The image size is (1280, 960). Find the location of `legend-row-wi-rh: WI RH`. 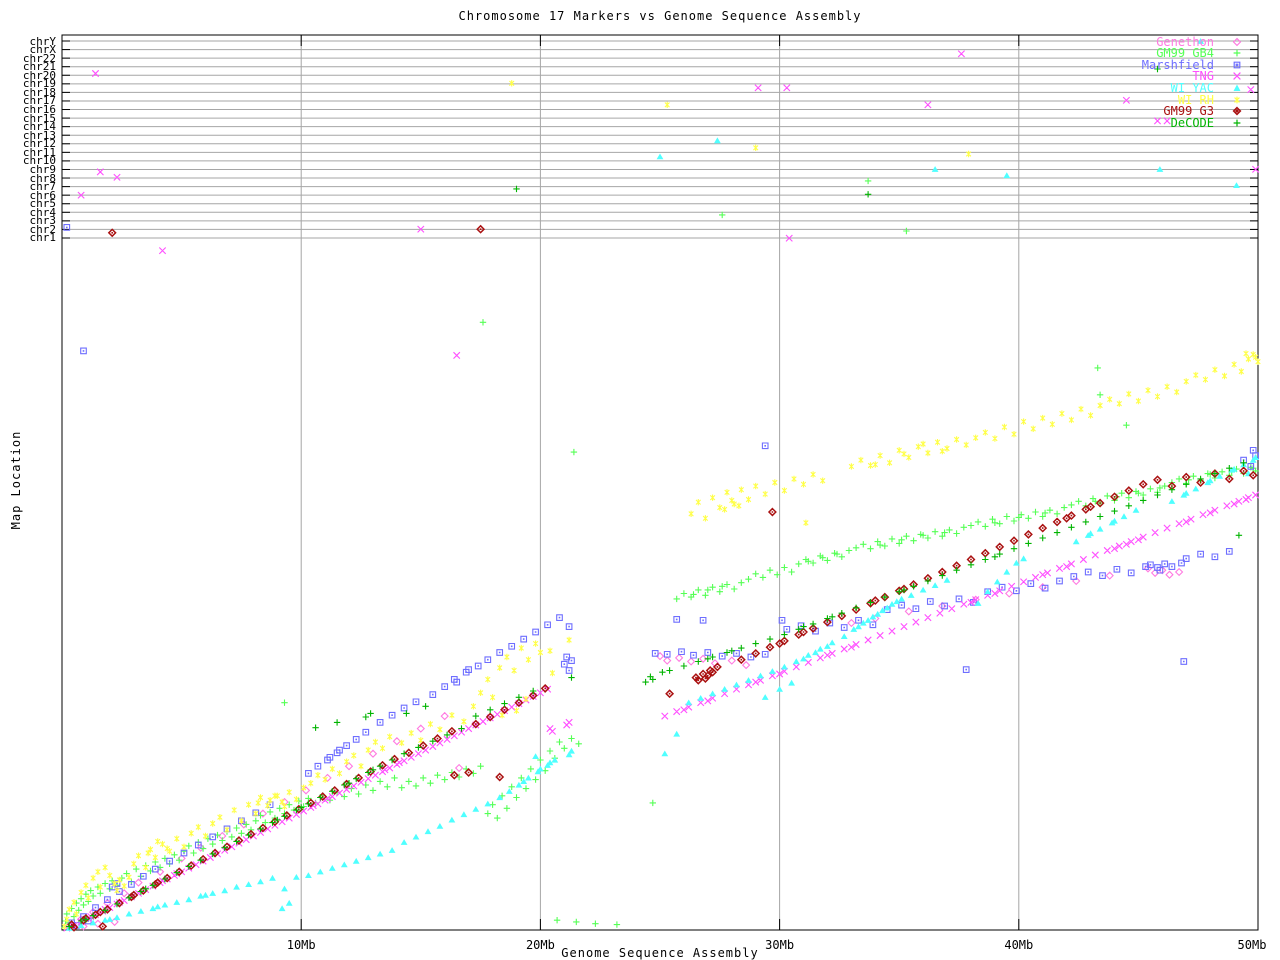

legend-row-wi-rh: WI RH is located at coordinates (1090, 100).